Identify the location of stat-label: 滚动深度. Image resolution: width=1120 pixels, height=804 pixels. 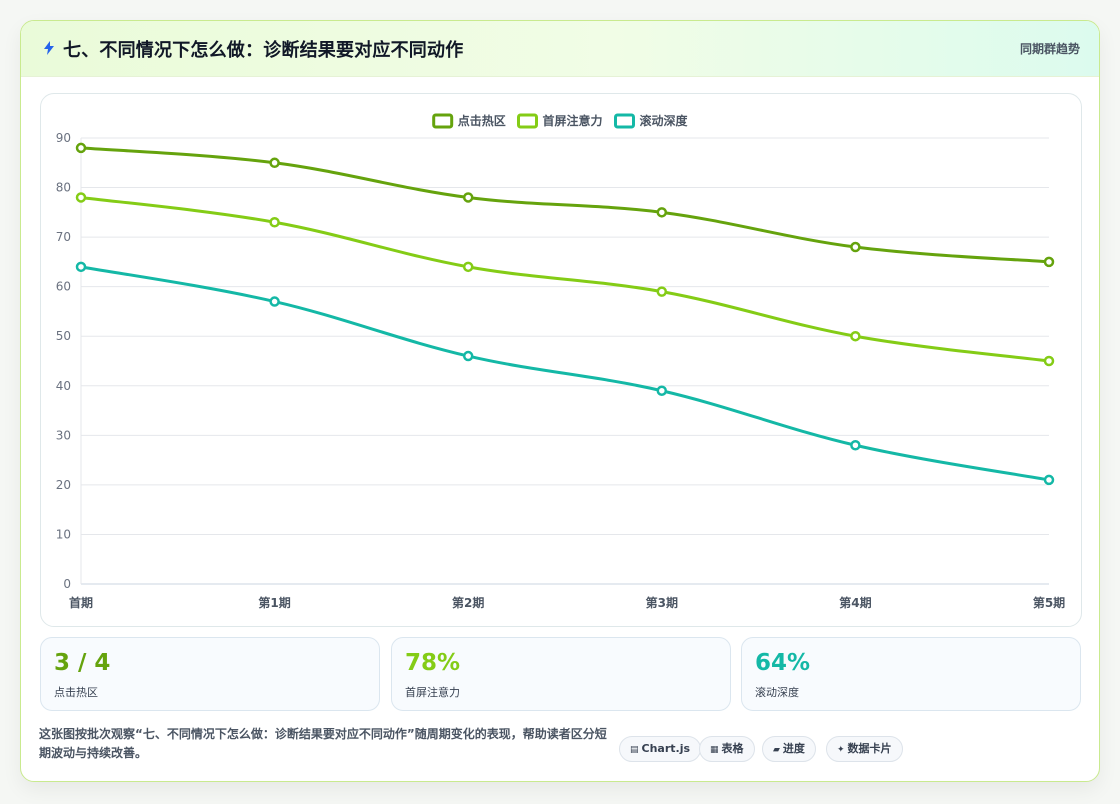
(777, 692).